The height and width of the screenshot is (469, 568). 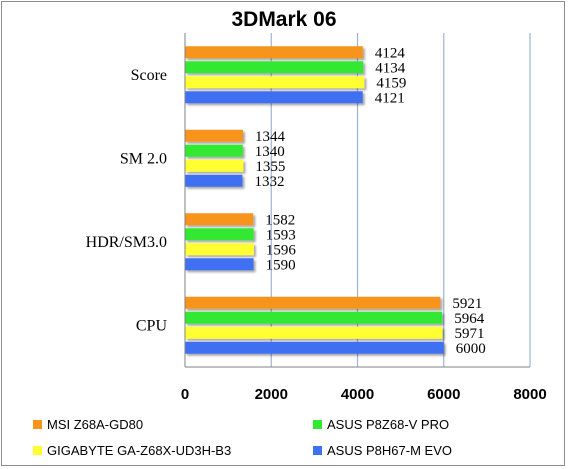 I want to click on legend-label: ASUS P8Z68-V PRO, so click(x=388, y=424).